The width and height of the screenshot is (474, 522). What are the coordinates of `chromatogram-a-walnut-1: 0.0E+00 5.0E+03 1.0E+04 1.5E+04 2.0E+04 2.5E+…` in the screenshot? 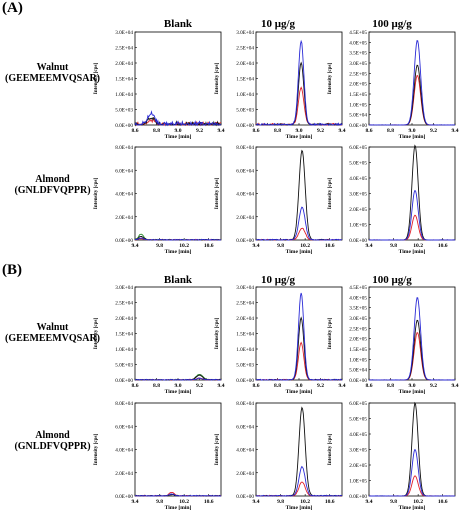 It's located at (280, 85).